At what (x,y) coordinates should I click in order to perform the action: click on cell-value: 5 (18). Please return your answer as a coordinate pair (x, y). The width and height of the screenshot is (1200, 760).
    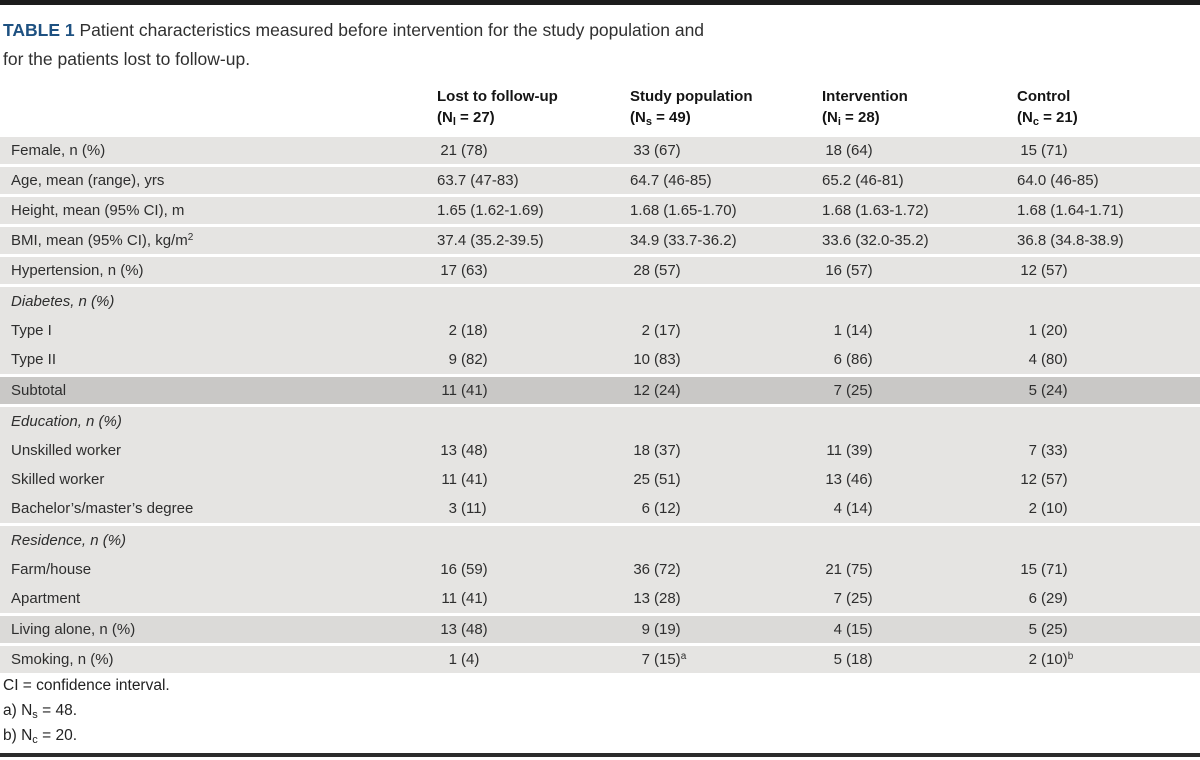
    Looking at the image, I should click on (853, 659).